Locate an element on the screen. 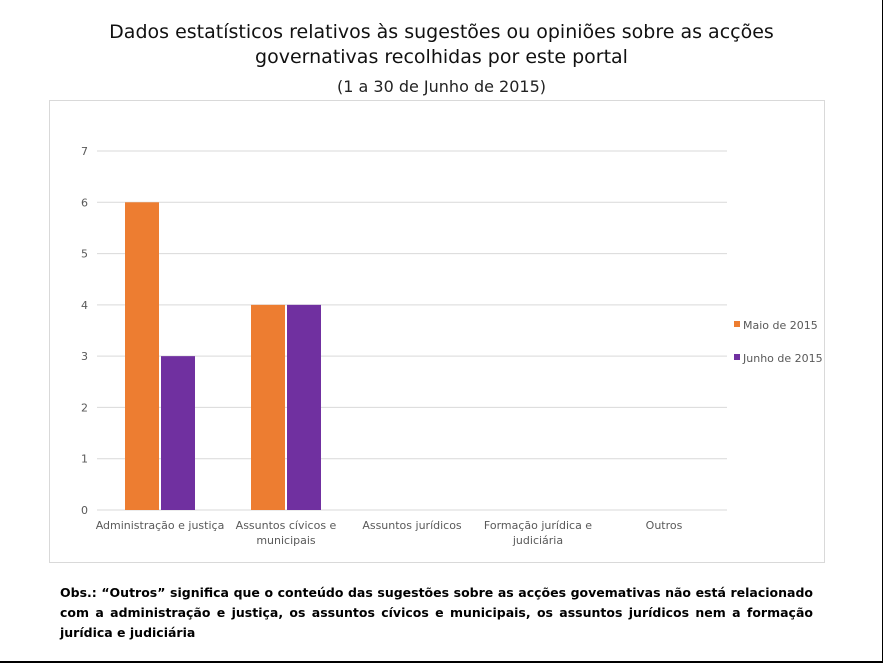 This screenshot has height=663, width=883. y-tick-label-2: 2 is located at coordinates (84, 407).